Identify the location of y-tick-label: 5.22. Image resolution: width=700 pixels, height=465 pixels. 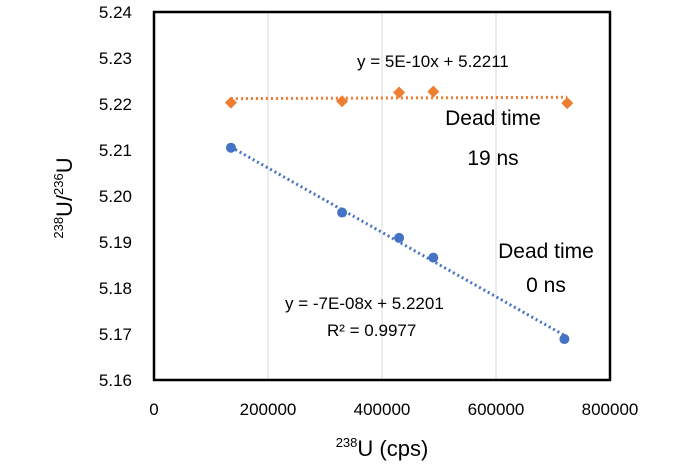
(115, 104).